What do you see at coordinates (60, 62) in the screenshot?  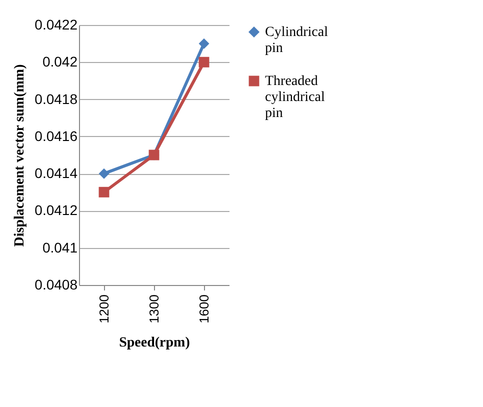 I see `y-tick-label: 0.042` at bounding box center [60, 62].